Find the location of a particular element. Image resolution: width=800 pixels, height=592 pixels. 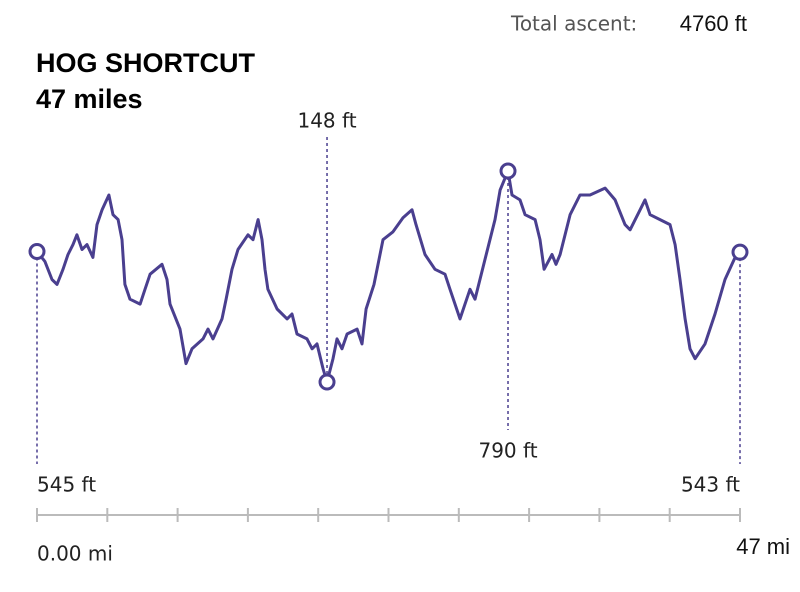

marker-label: 148 ft is located at coordinates (326, 121).